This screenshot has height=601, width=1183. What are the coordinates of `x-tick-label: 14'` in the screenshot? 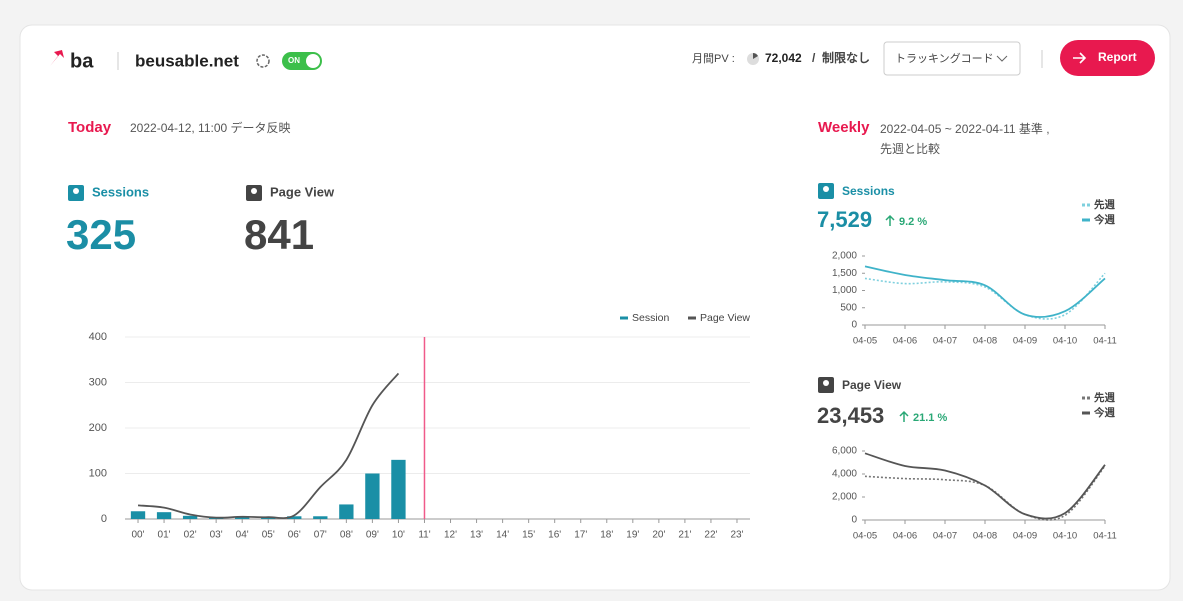 It's located at (502, 535).